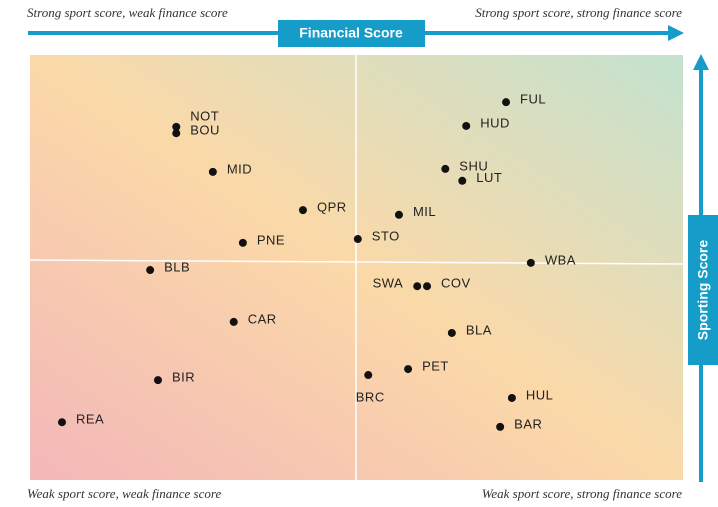 The width and height of the screenshot is (718, 507). Describe the element at coordinates (388, 283) in the screenshot. I see `point-label: SWA` at that location.